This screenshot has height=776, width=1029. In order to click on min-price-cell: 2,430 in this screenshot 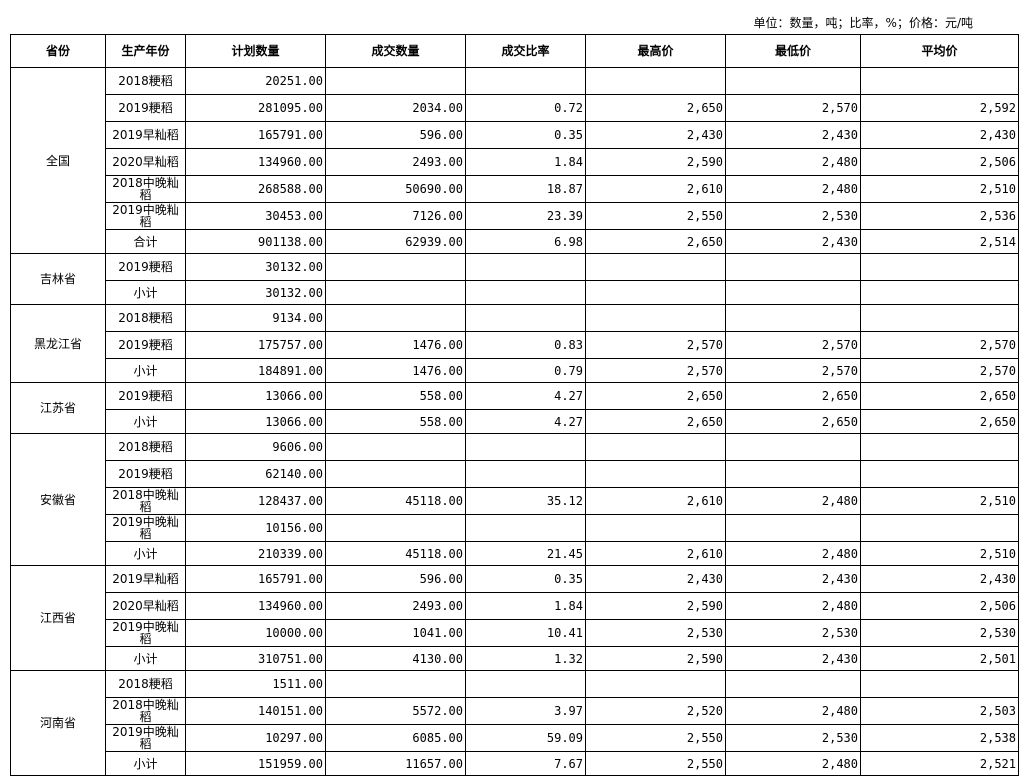, I will do `click(793, 579)`.